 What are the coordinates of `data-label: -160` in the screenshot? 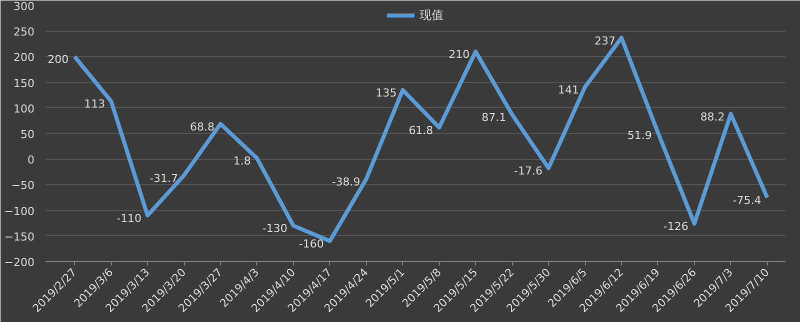 It's located at (311, 244).